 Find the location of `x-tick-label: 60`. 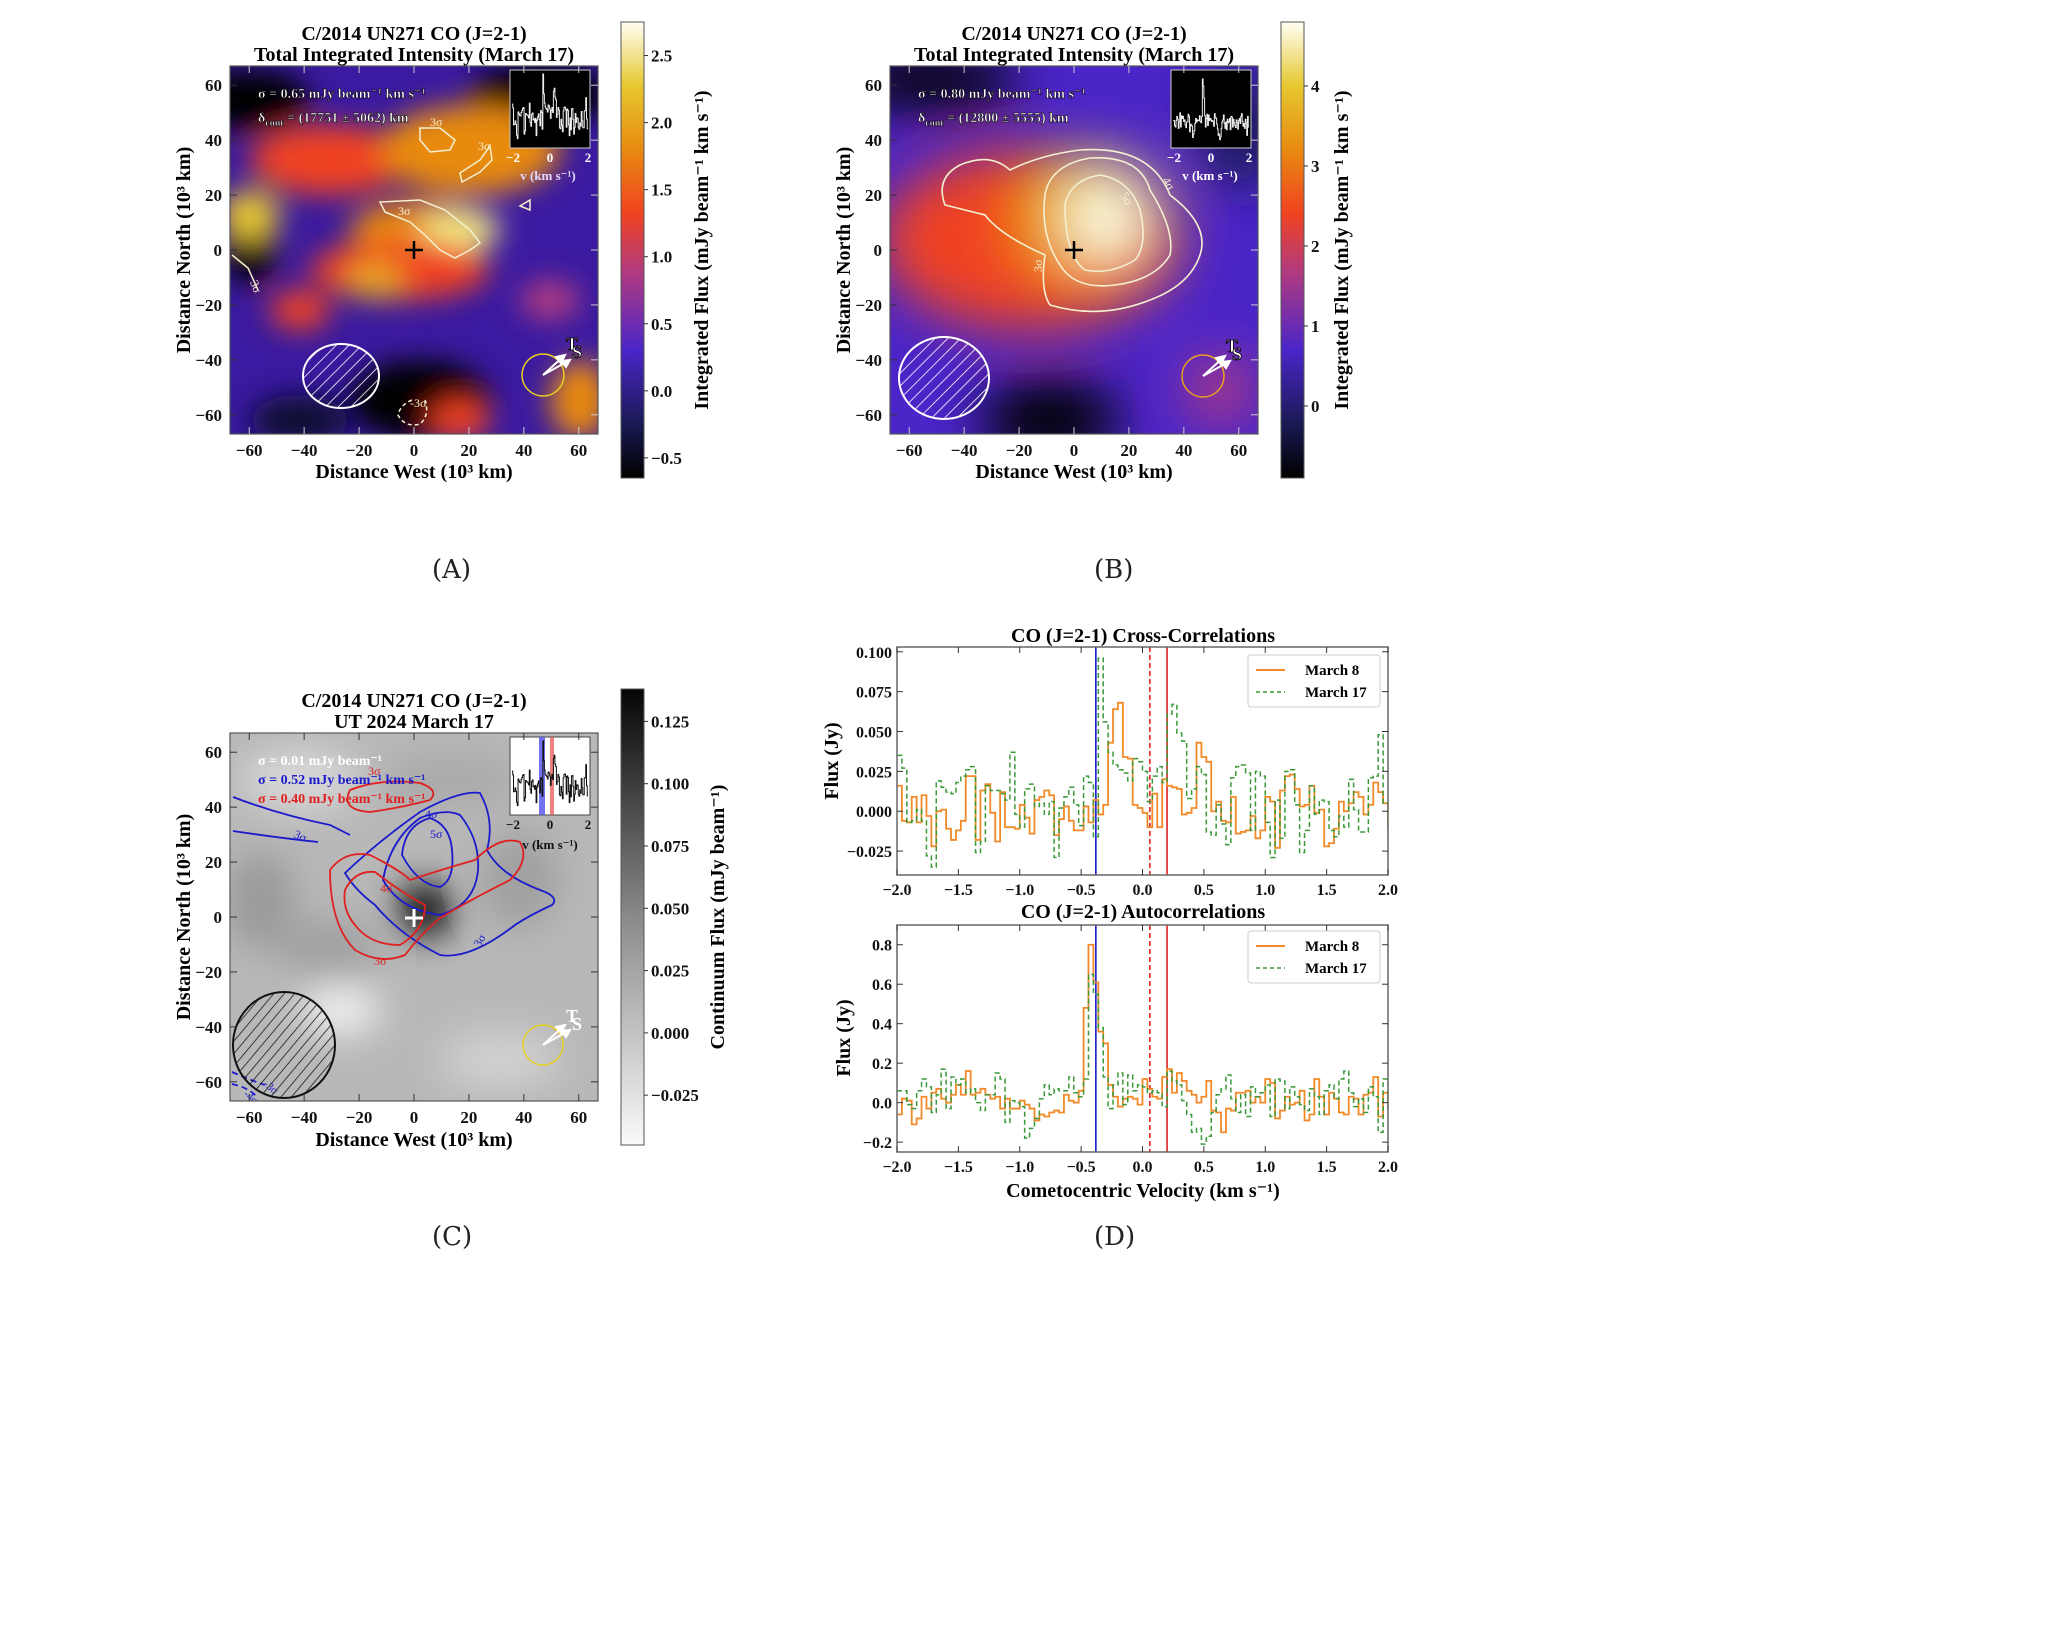

x-tick-label: 60 is located at coordinates (578, 450).